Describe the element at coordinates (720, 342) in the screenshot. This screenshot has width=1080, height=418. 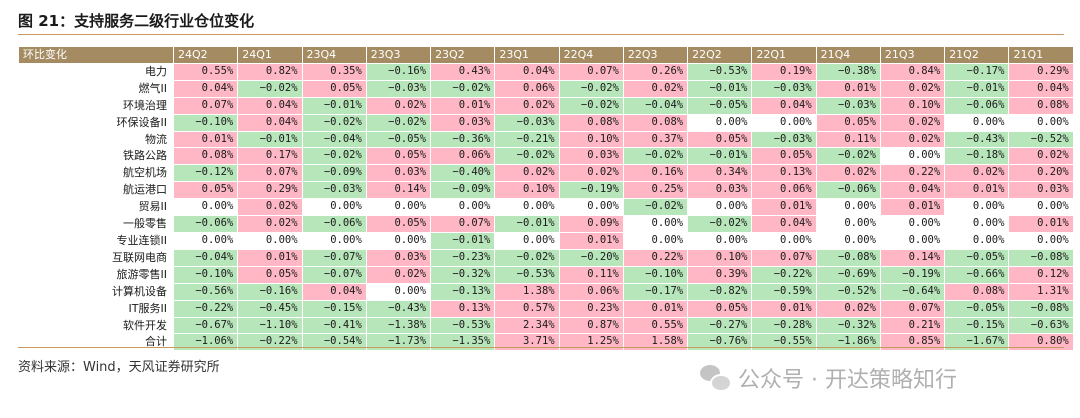
I see `value-cell: −0.76%` at that location.